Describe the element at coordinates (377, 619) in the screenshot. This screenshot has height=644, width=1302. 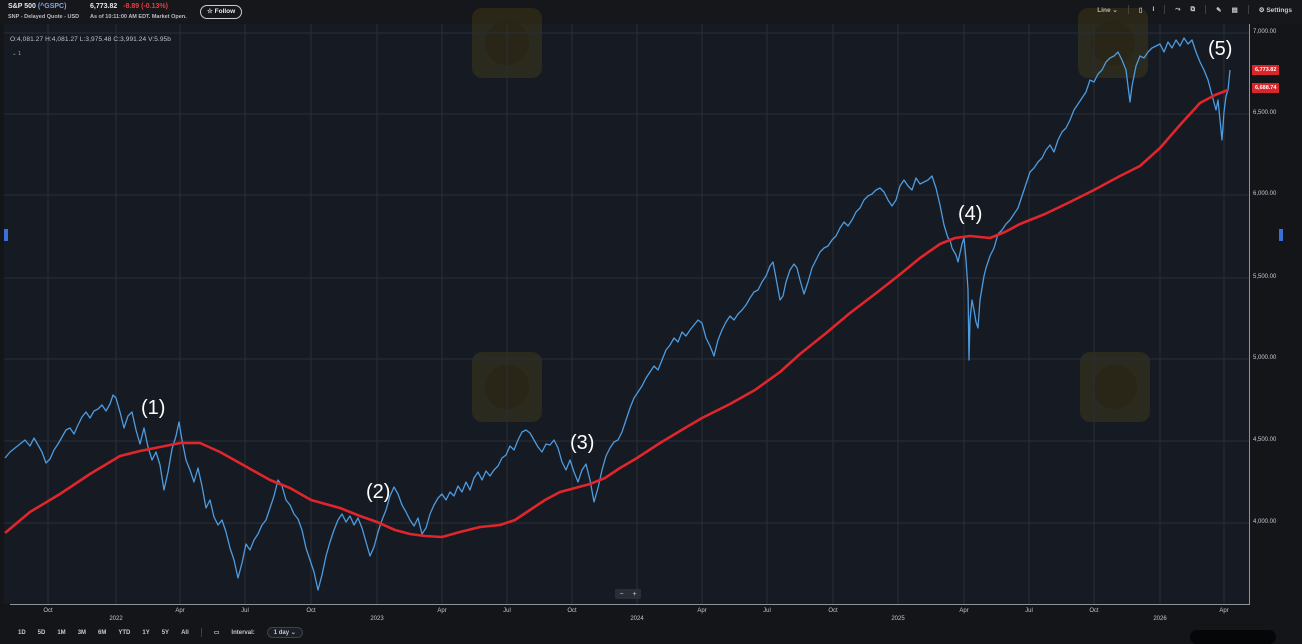
I see `x-year-tick: 2023` at that location.